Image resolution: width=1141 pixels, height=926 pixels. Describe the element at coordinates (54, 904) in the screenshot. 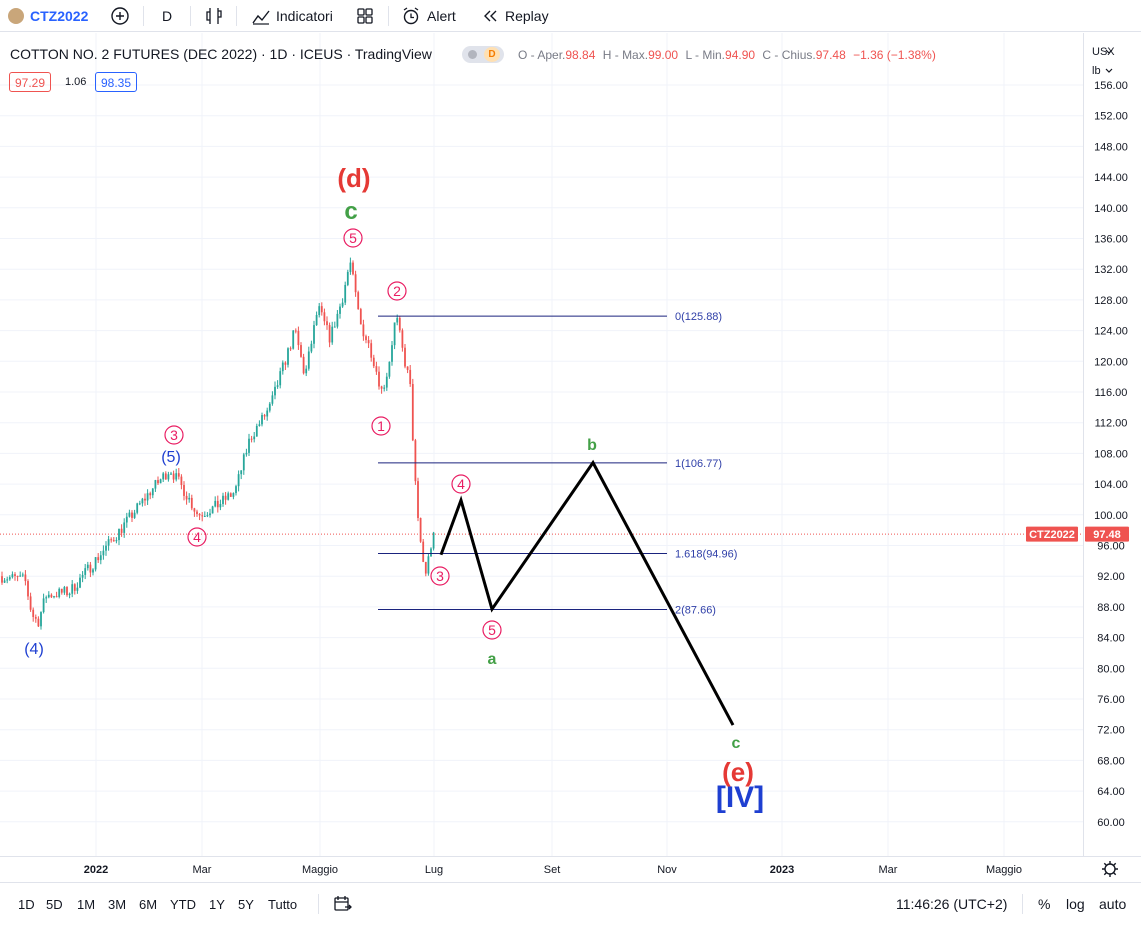

I see `range-button-5d: 5D` at that location.